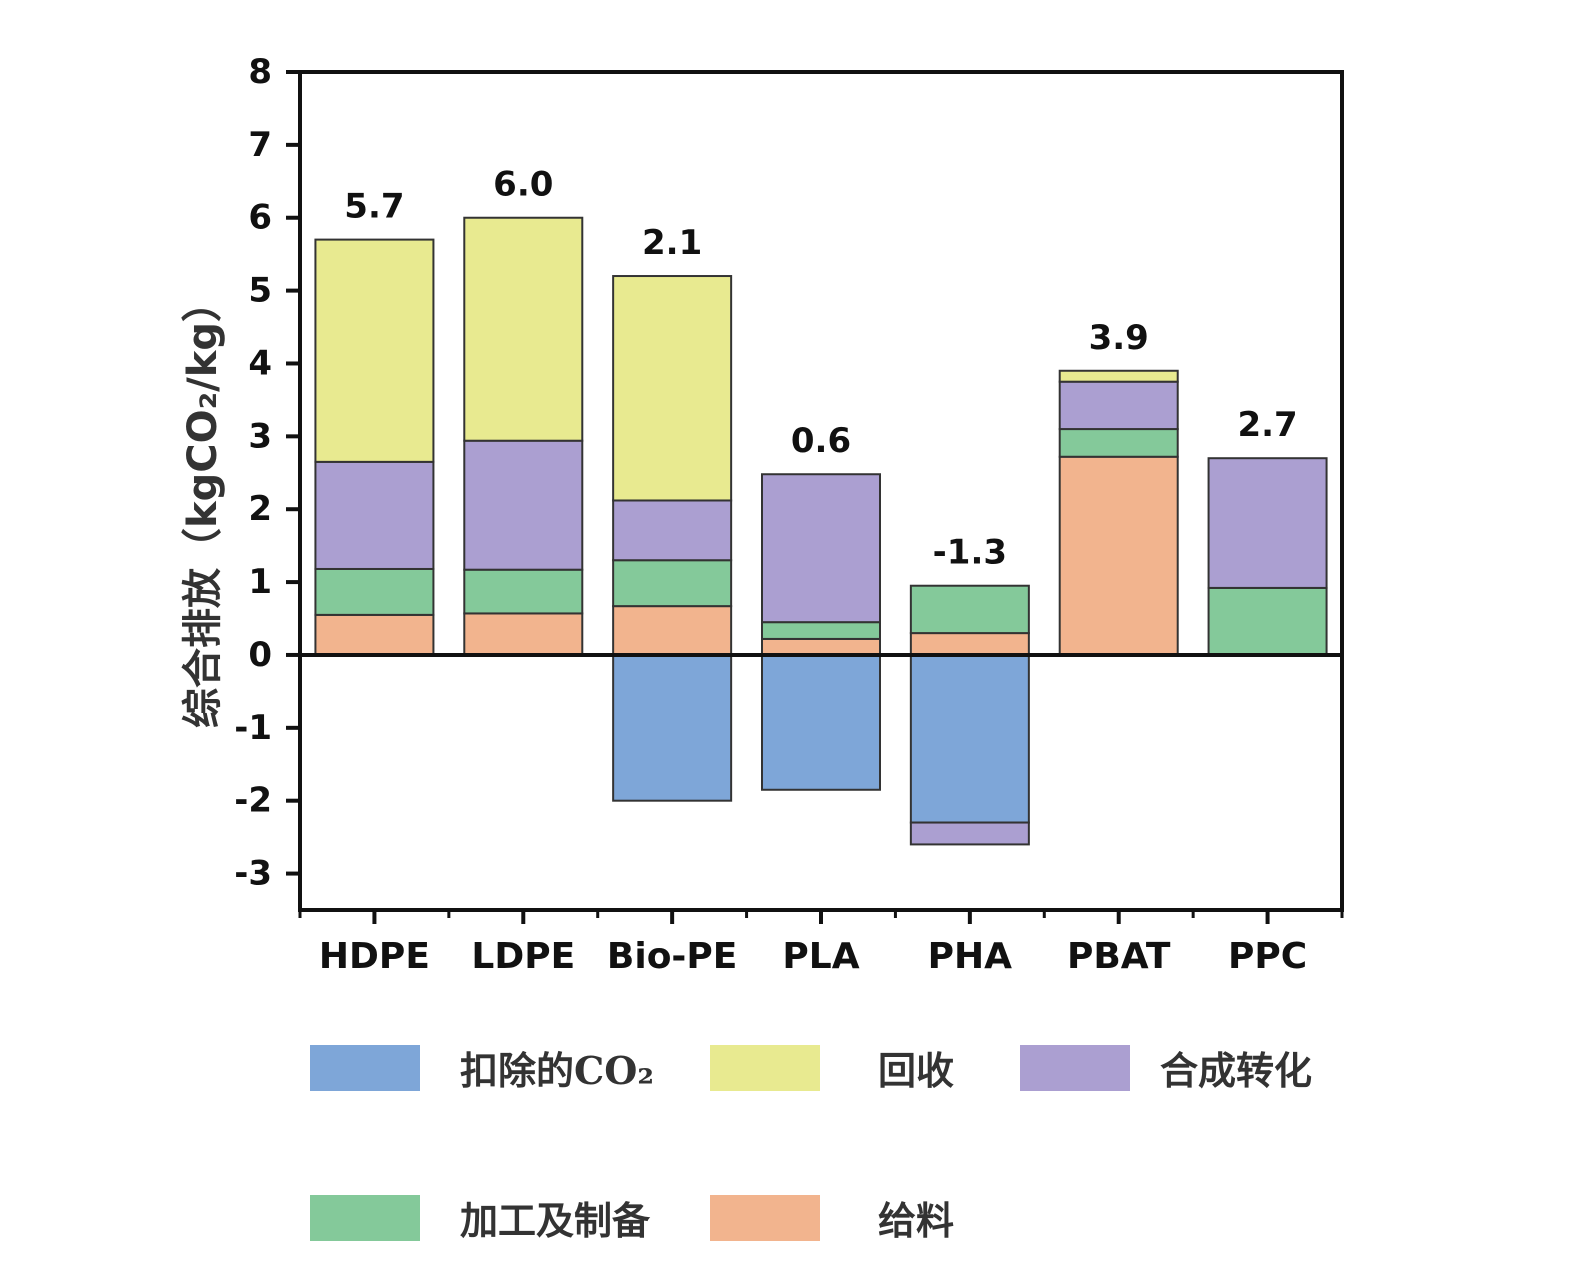 The width and height of the screenshot is (1584, 1276). Describe the element at coordinates (1267, 523) in the screenshot. I see `bar-ppc-synthesis` at that location.